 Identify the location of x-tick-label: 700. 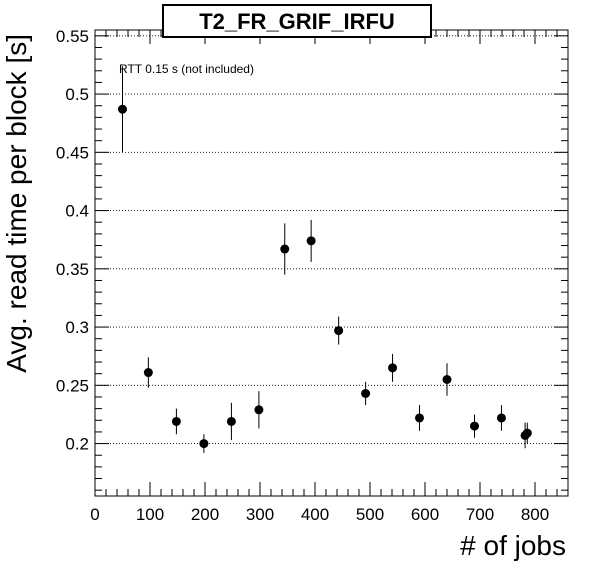
(480, 514).